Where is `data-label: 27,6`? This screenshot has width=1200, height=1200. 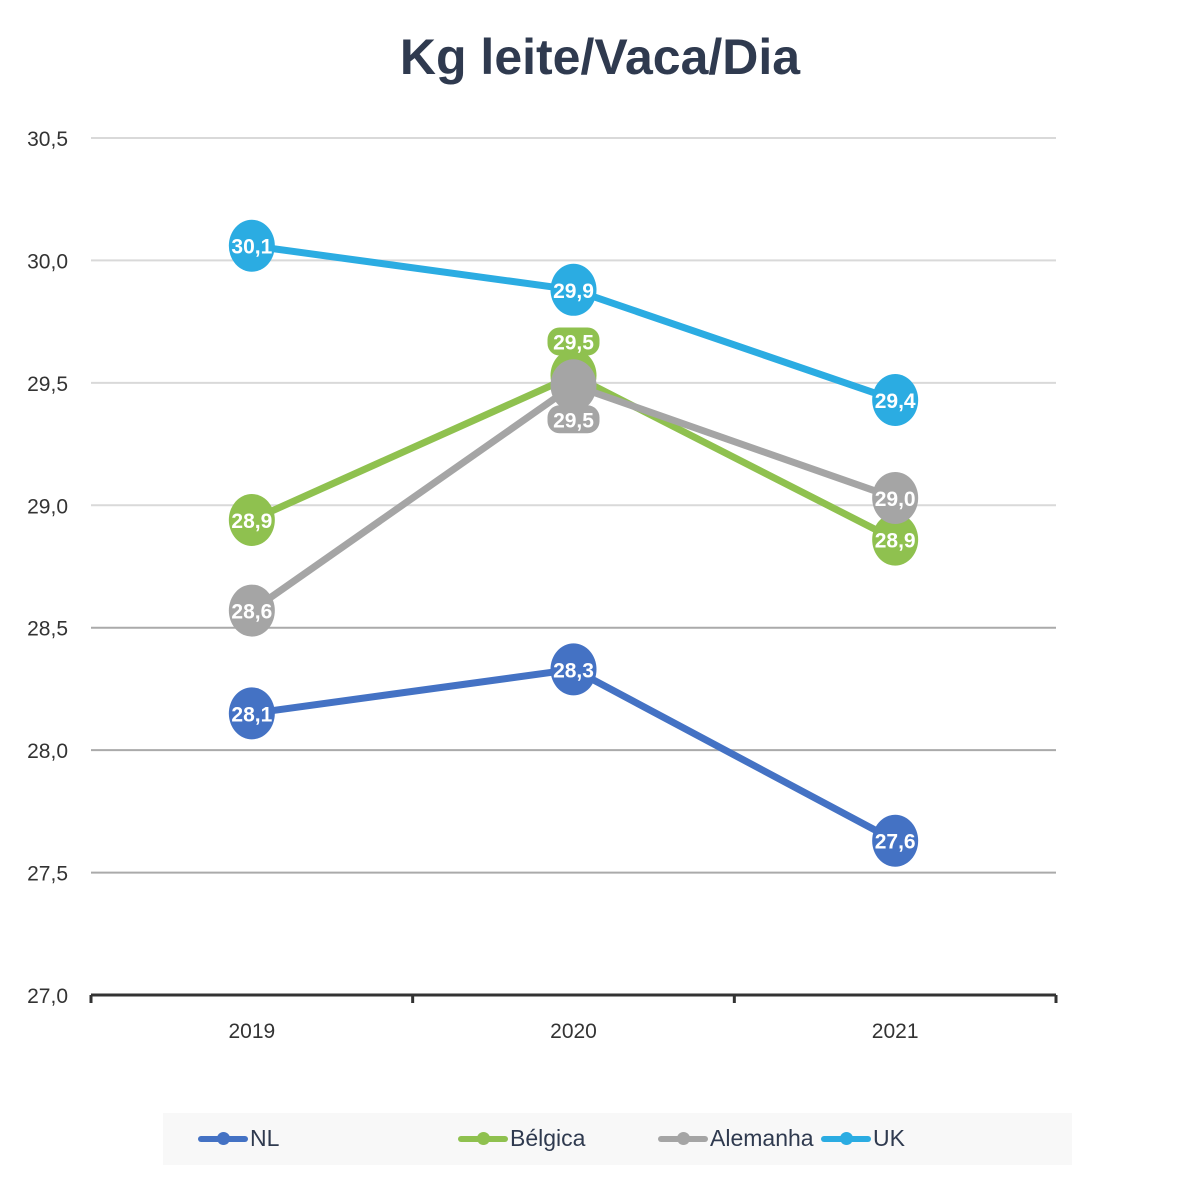 data-label: 27,6 is located at coordinates (895, 842).